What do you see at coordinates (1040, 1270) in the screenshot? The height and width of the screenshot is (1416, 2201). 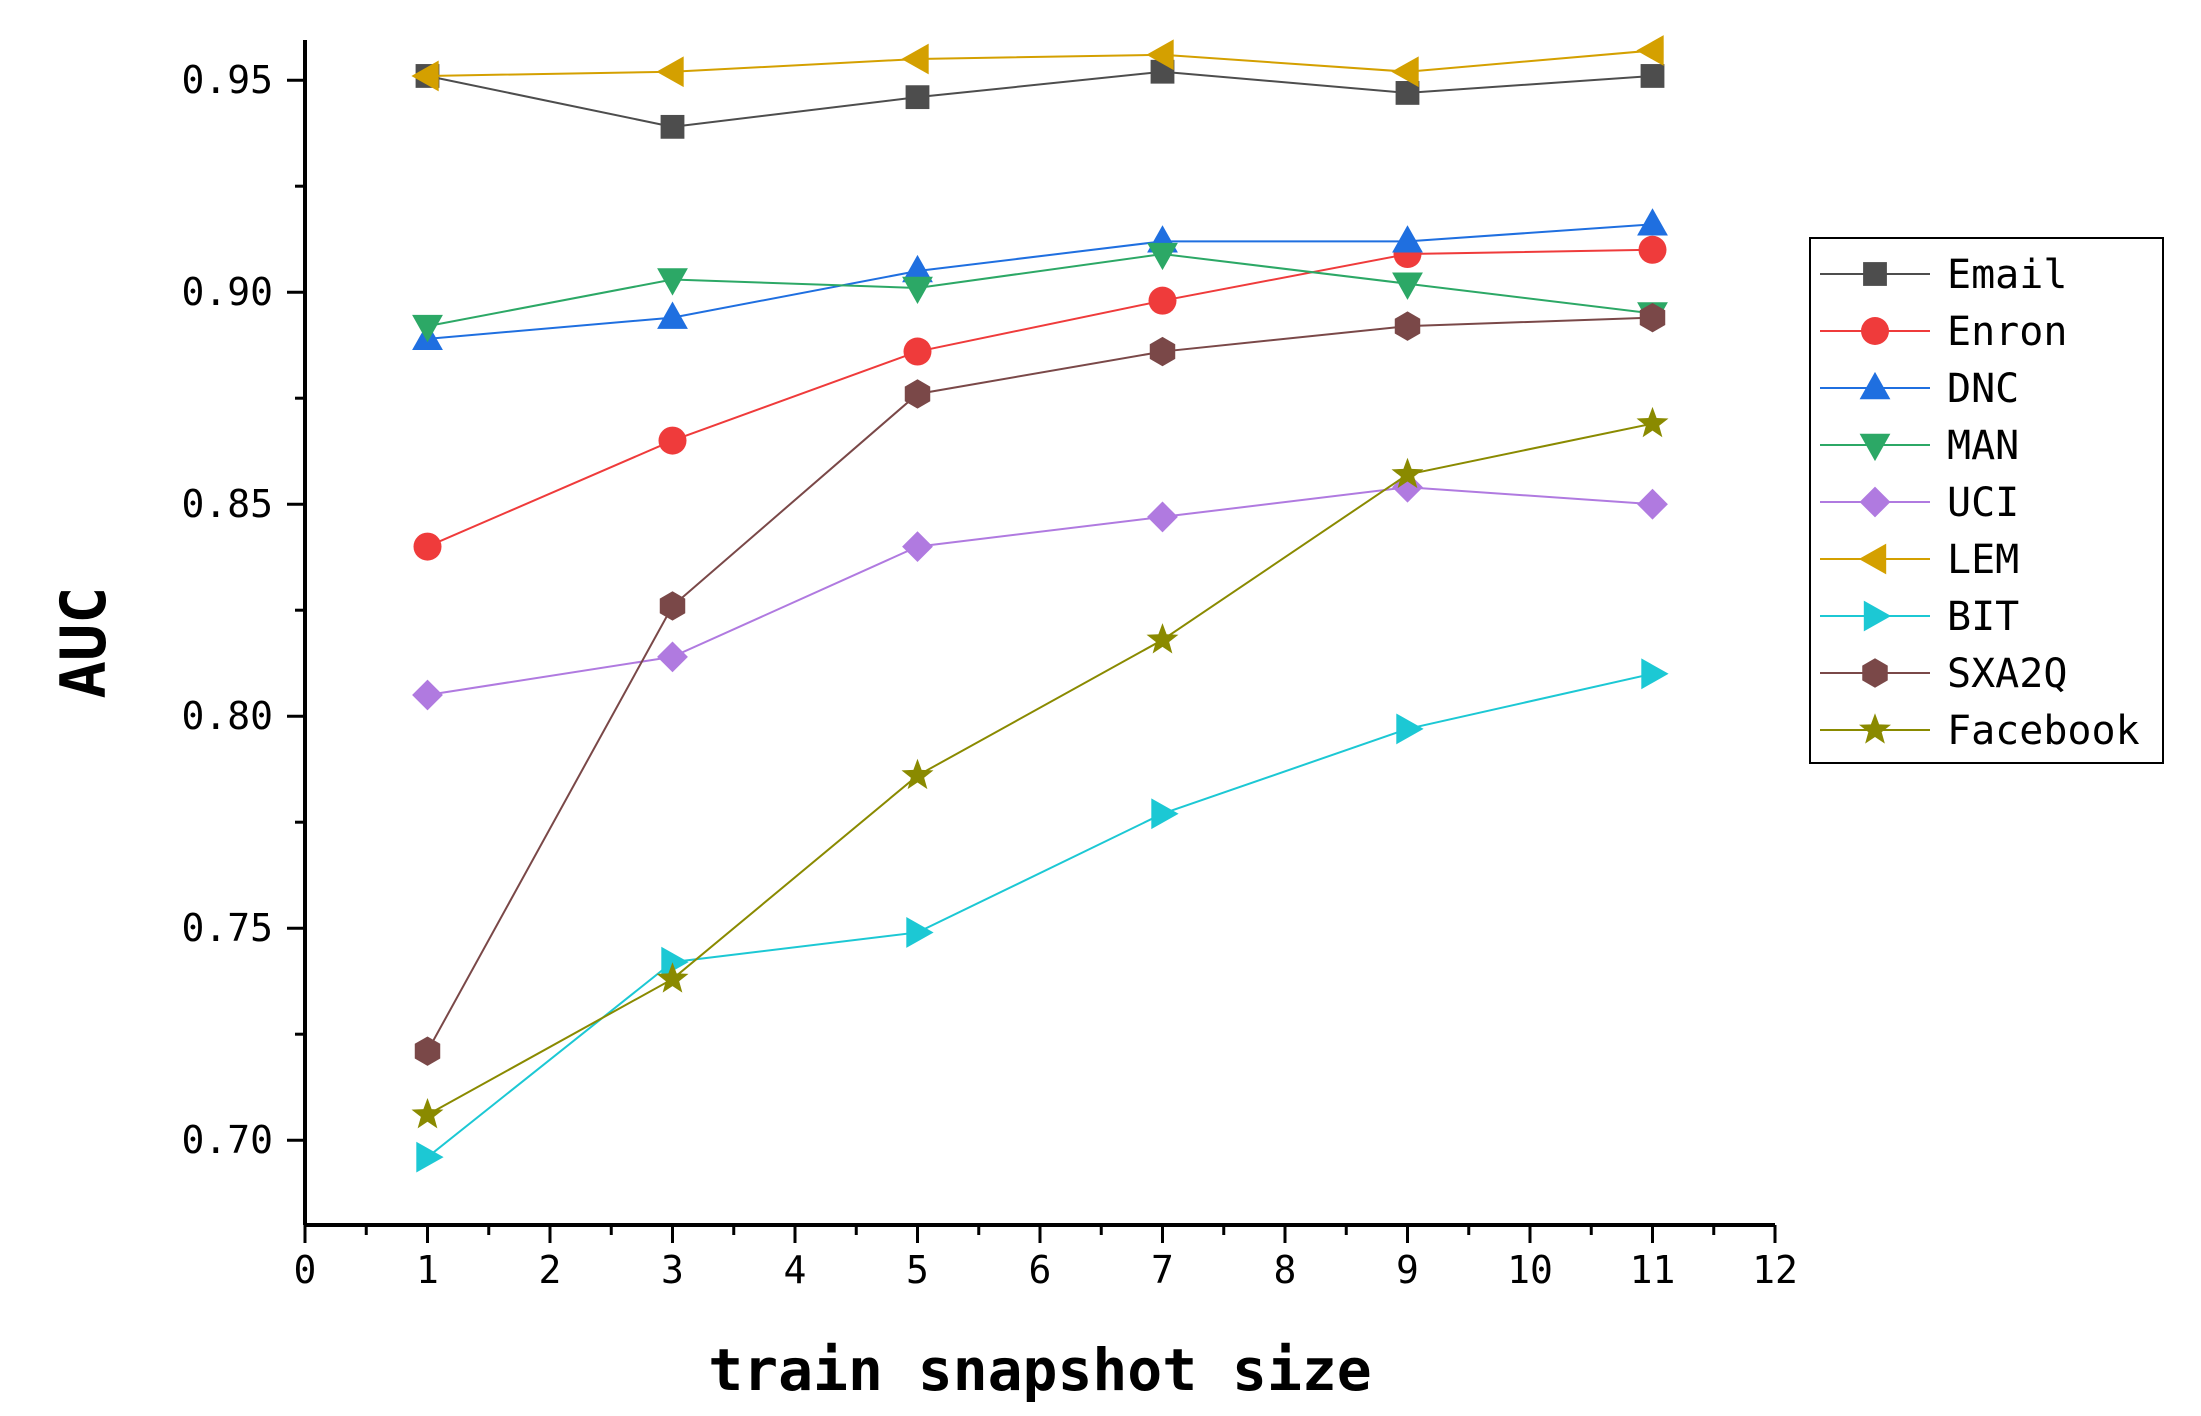 I see `x-tick-label: 6` at bounding box center [1040, 1270].